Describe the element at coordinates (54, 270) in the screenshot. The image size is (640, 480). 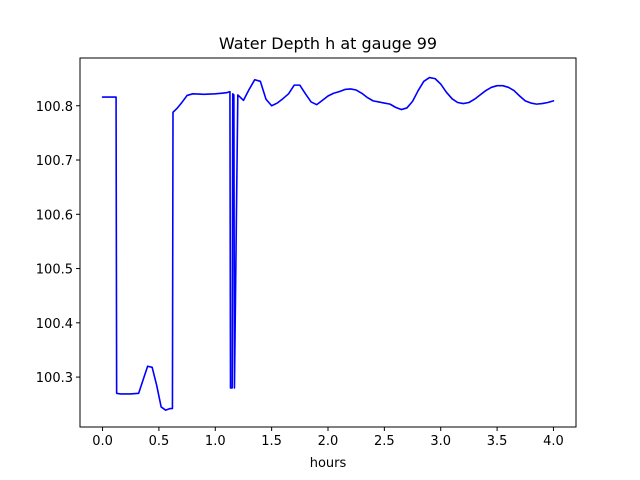
I see `y-tick-label: 100.5` at that location.